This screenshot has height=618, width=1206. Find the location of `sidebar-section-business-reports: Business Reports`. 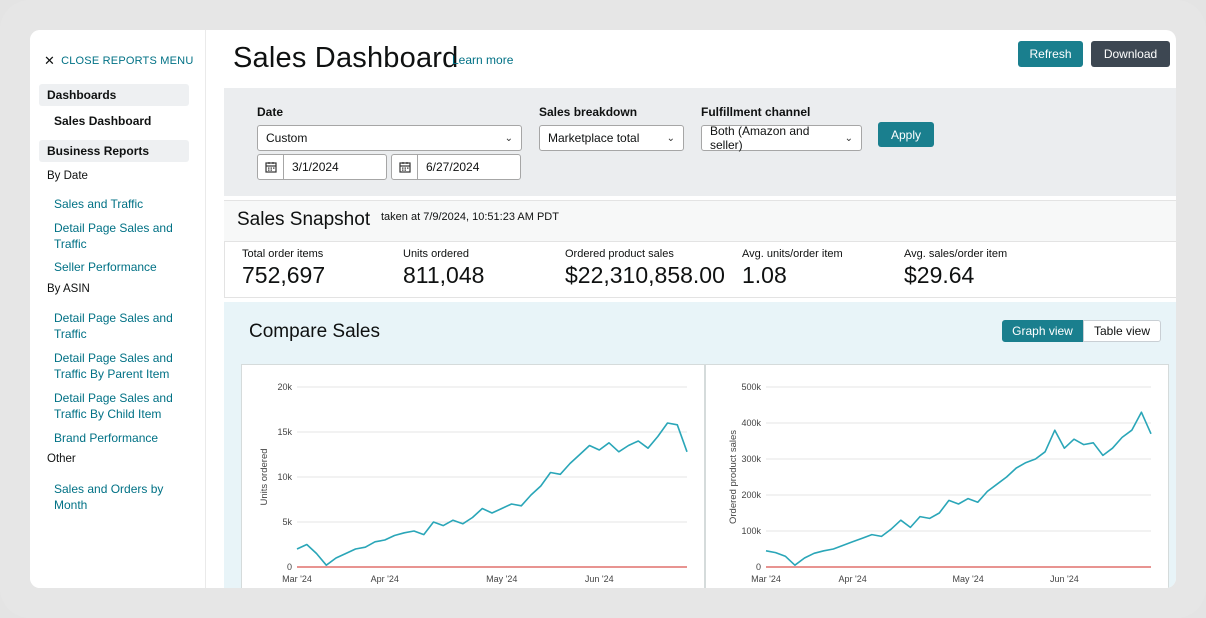

sidebar-section-business-reports: Business Reports is located at coordinates (114, 151).